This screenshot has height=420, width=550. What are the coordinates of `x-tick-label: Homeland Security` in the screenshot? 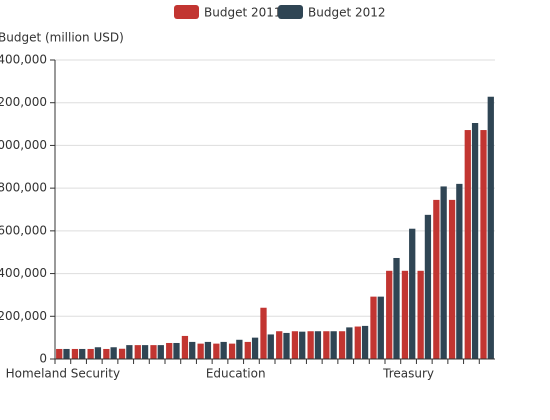 It's located at (63, 374).